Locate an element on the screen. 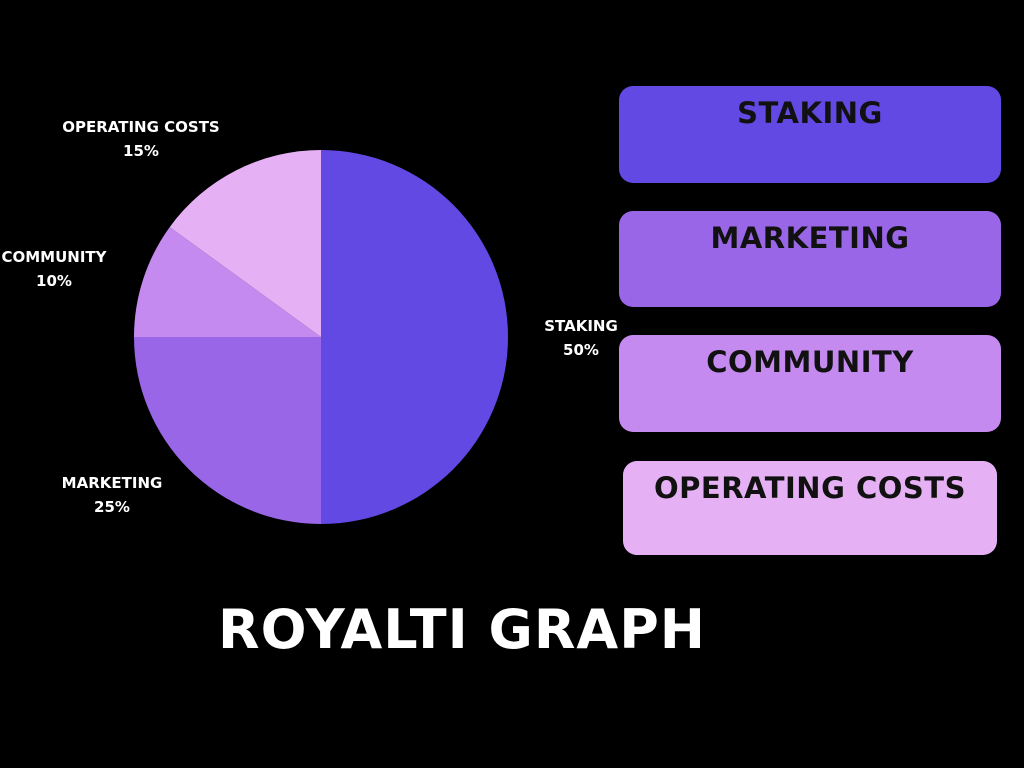 Image resolution: width=1024 pixels, height=768 pixels. legend-item-operating-costs-label: OPERATING COSTS is located at coordinates (810, 488).